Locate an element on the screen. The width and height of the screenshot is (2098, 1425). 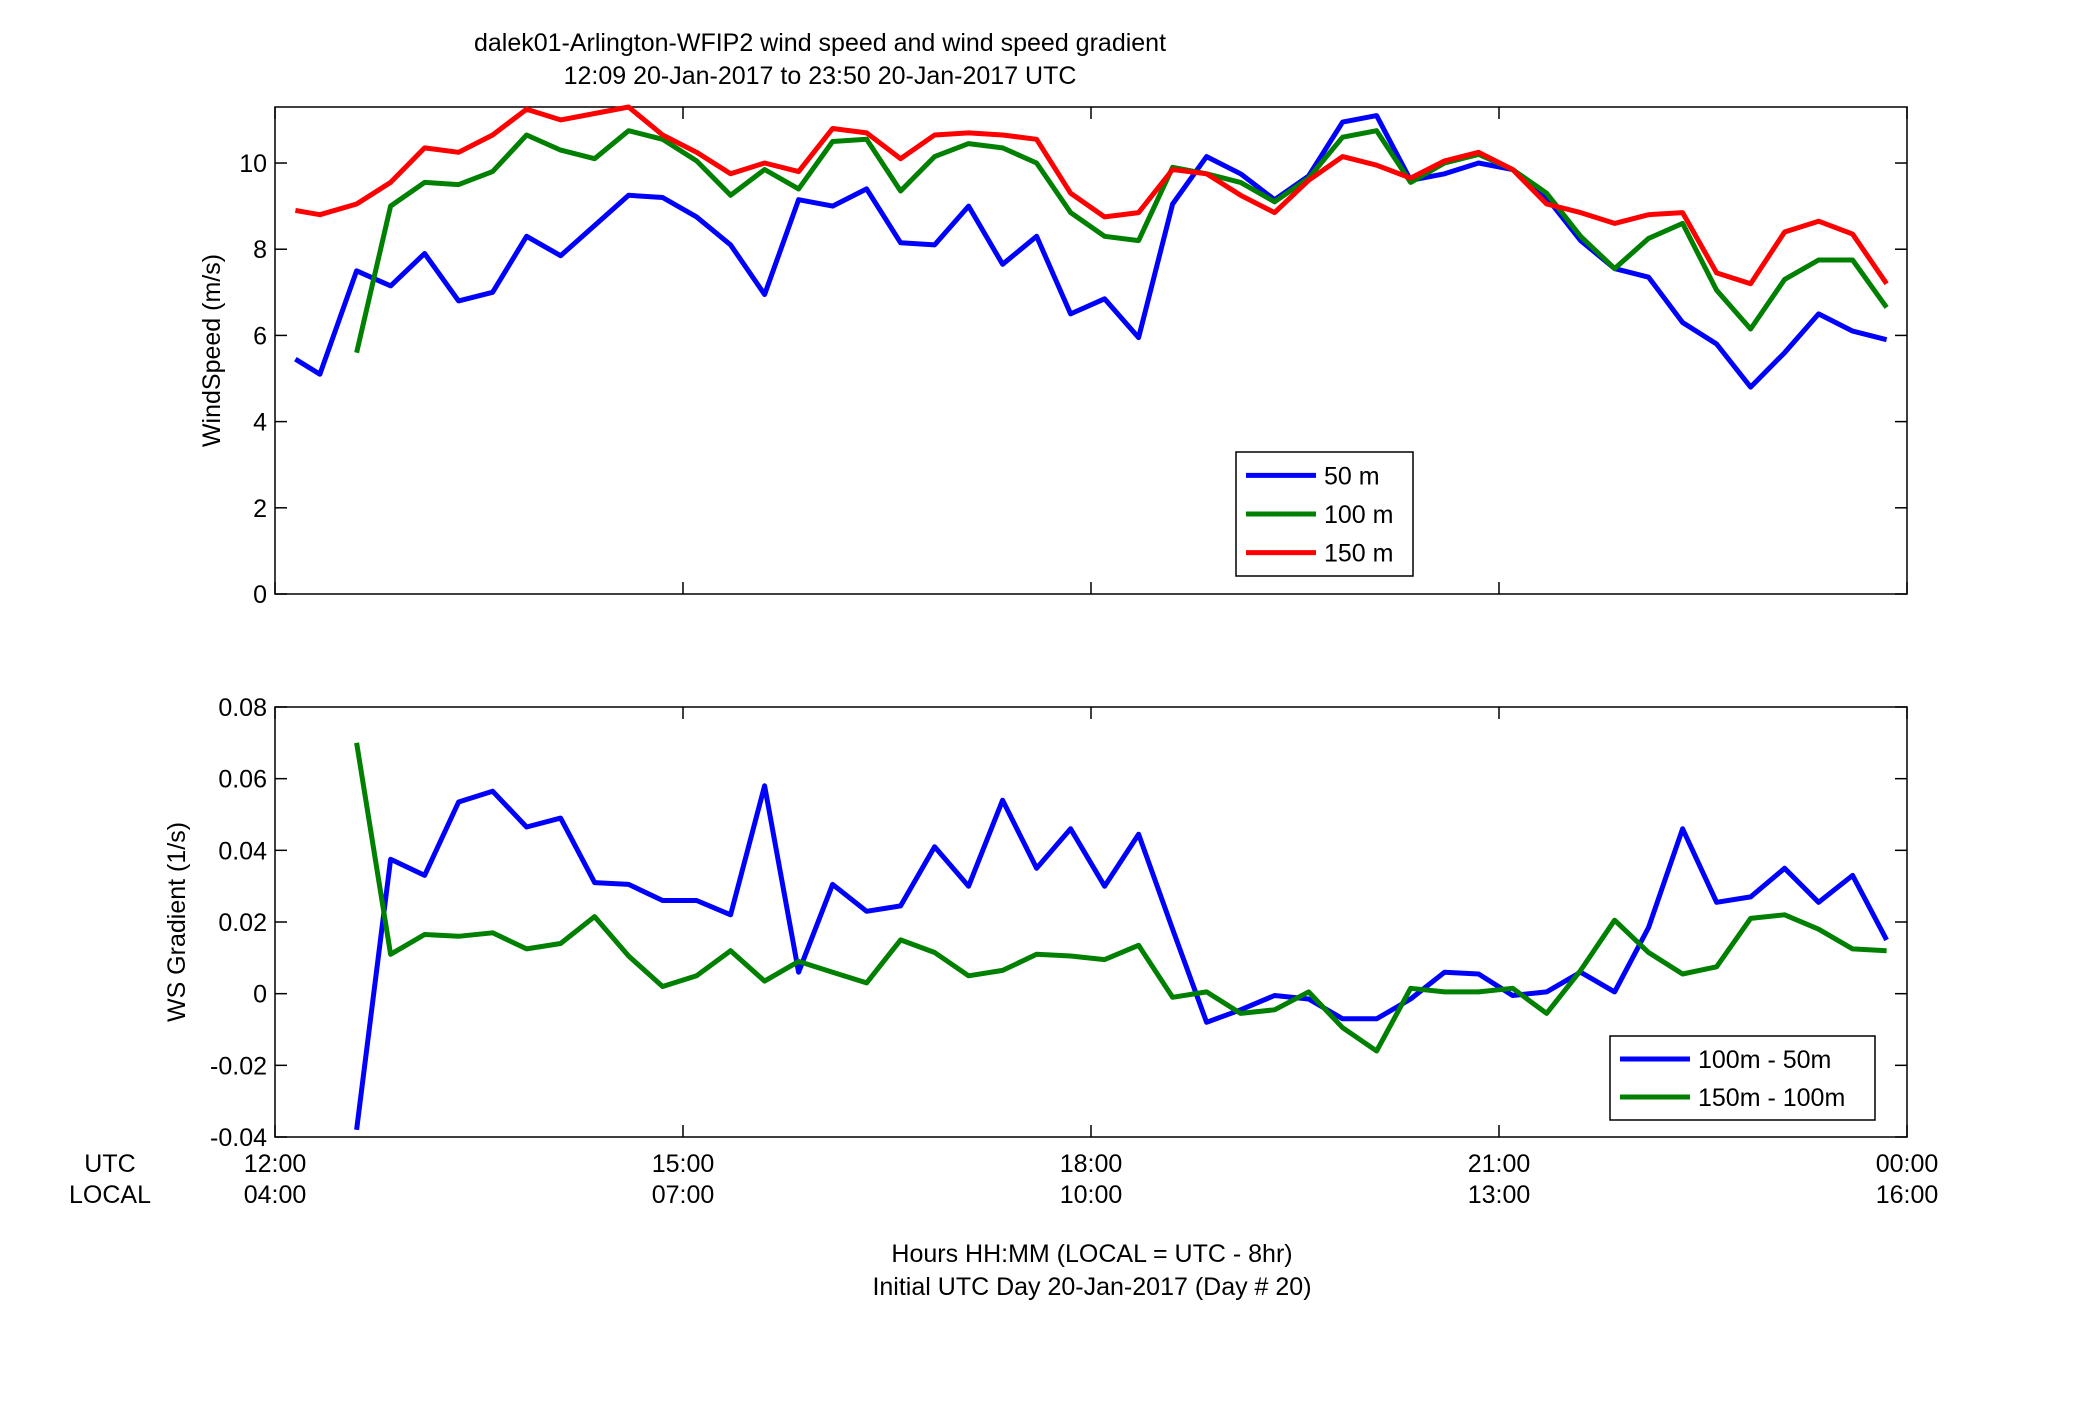
legend-label: 50 m is located at coordinates (1352, 476).